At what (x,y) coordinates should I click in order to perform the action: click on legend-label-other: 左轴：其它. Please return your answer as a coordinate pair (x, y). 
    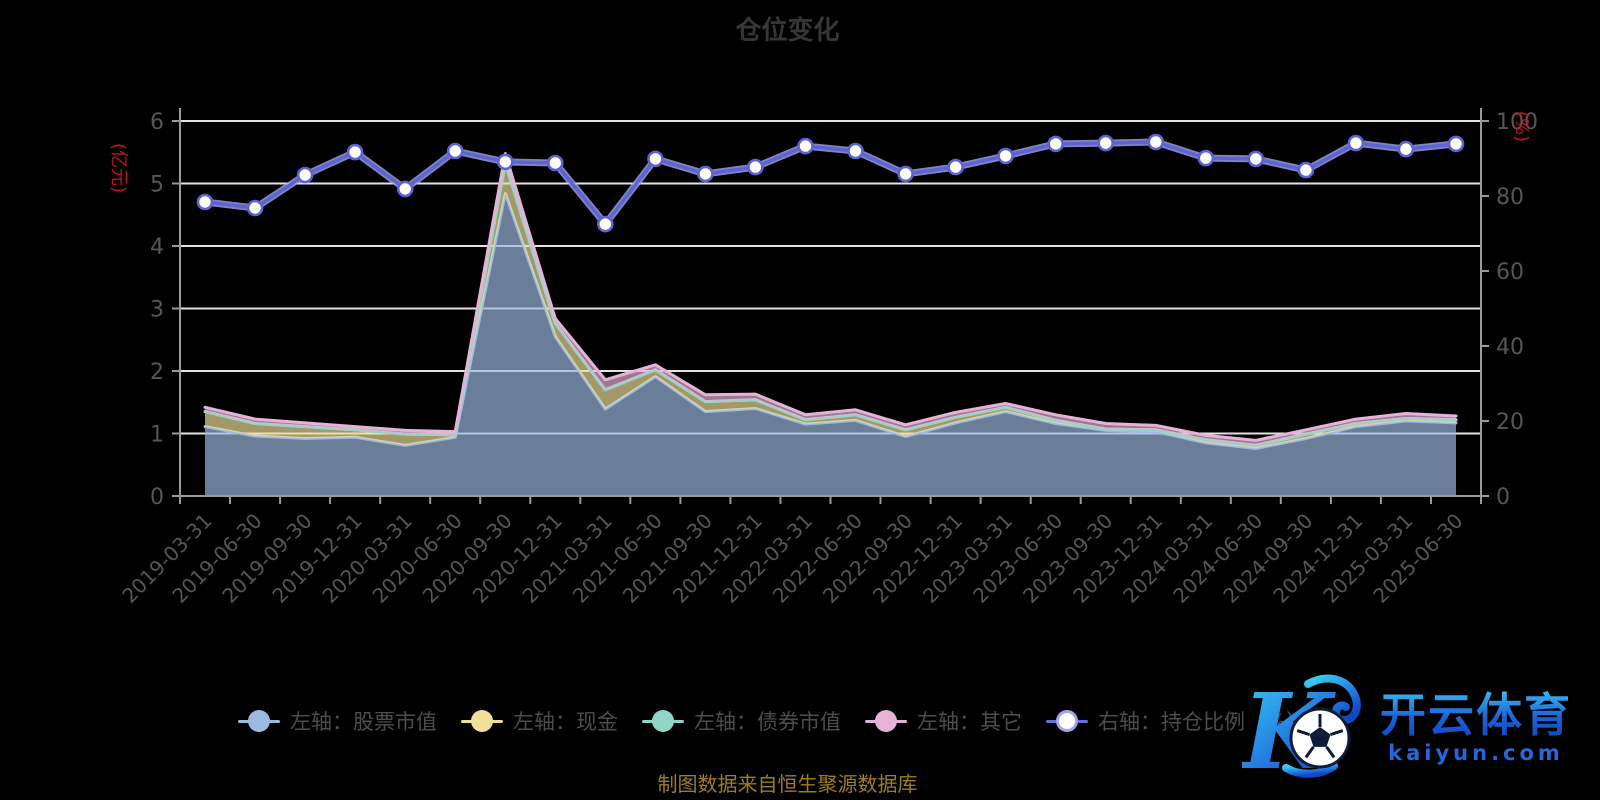
    Looking at the image, I should click on (970, 722).